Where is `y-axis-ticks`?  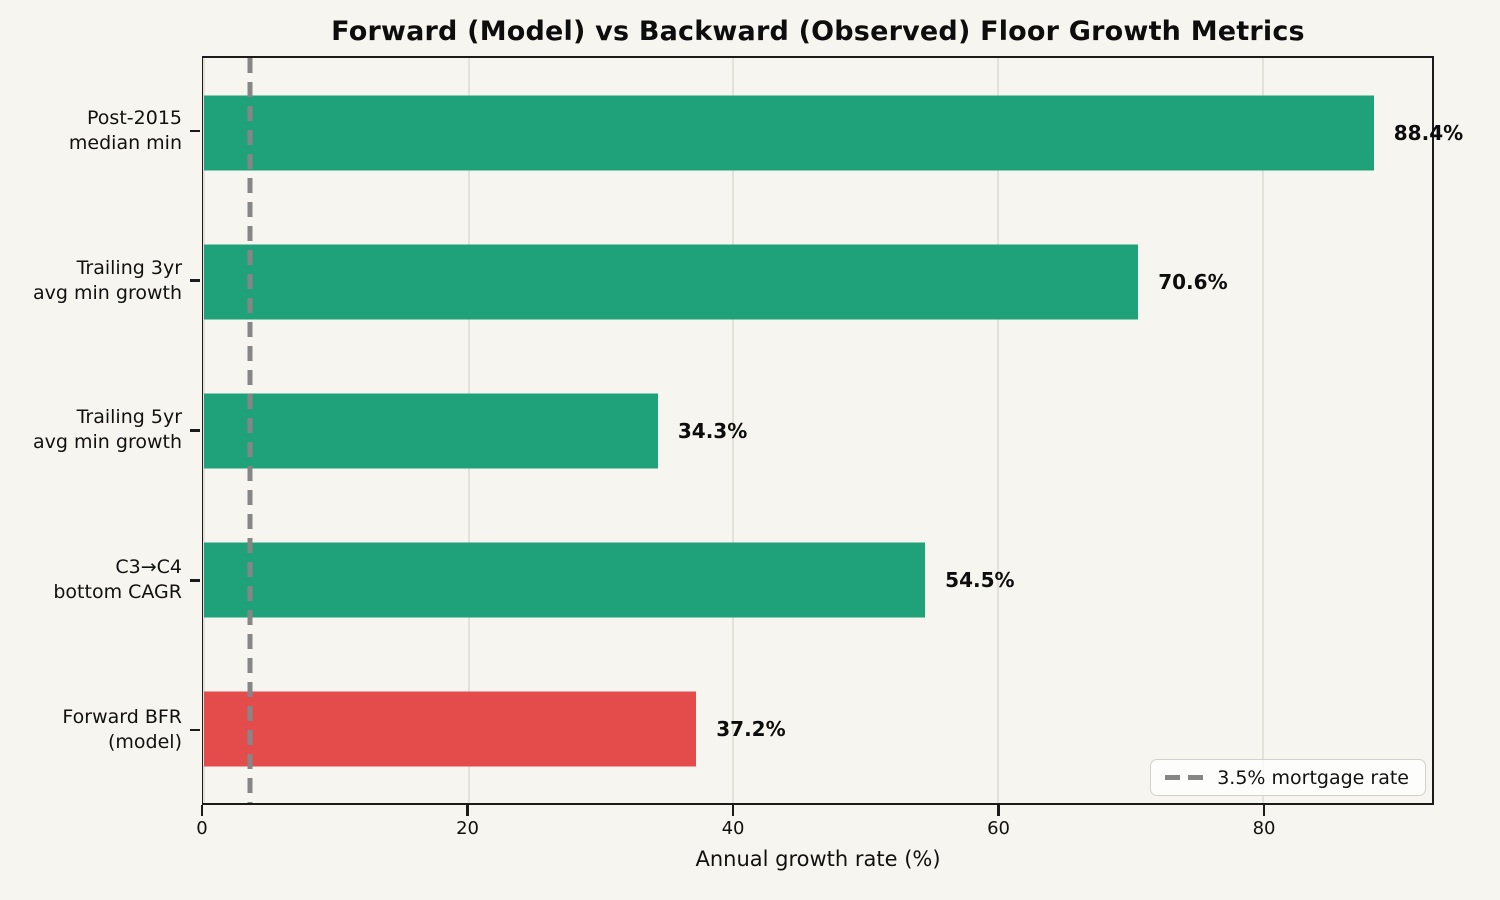 y-axis-ticks is located at coordinates (195, 430).